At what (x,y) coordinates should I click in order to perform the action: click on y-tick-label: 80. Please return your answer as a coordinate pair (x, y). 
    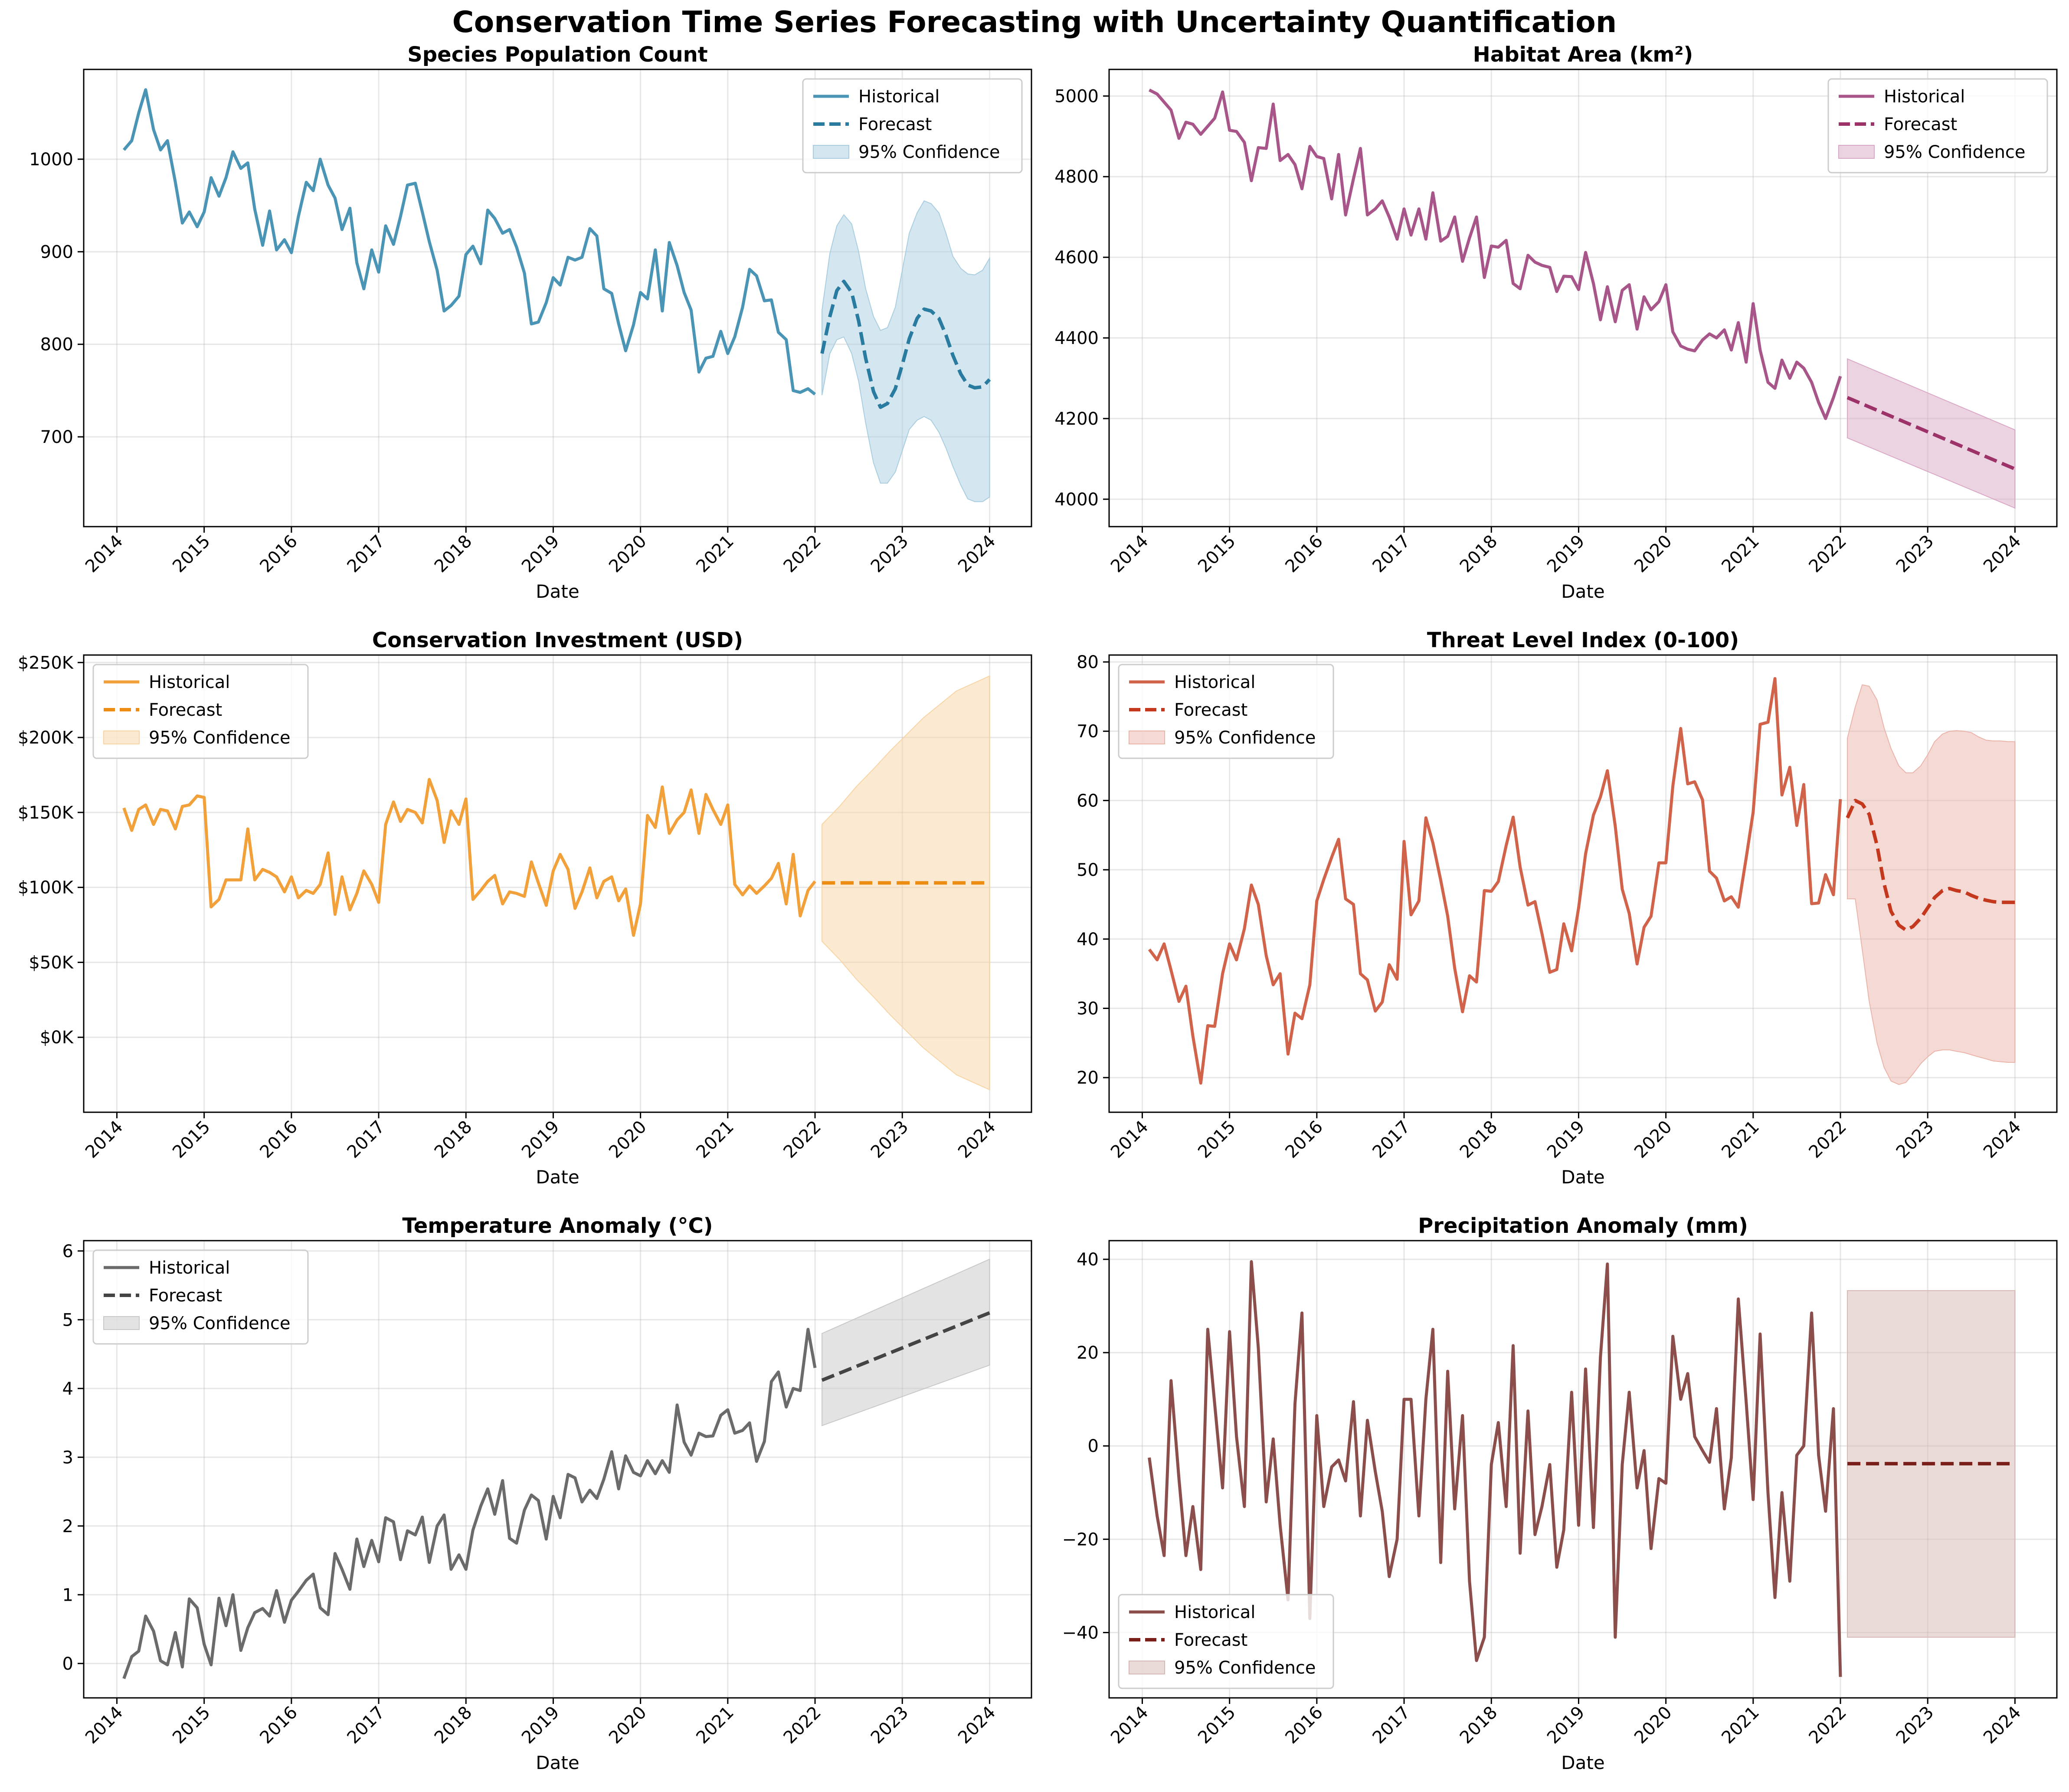
    Looking at the image, I should click on (1088, 662).